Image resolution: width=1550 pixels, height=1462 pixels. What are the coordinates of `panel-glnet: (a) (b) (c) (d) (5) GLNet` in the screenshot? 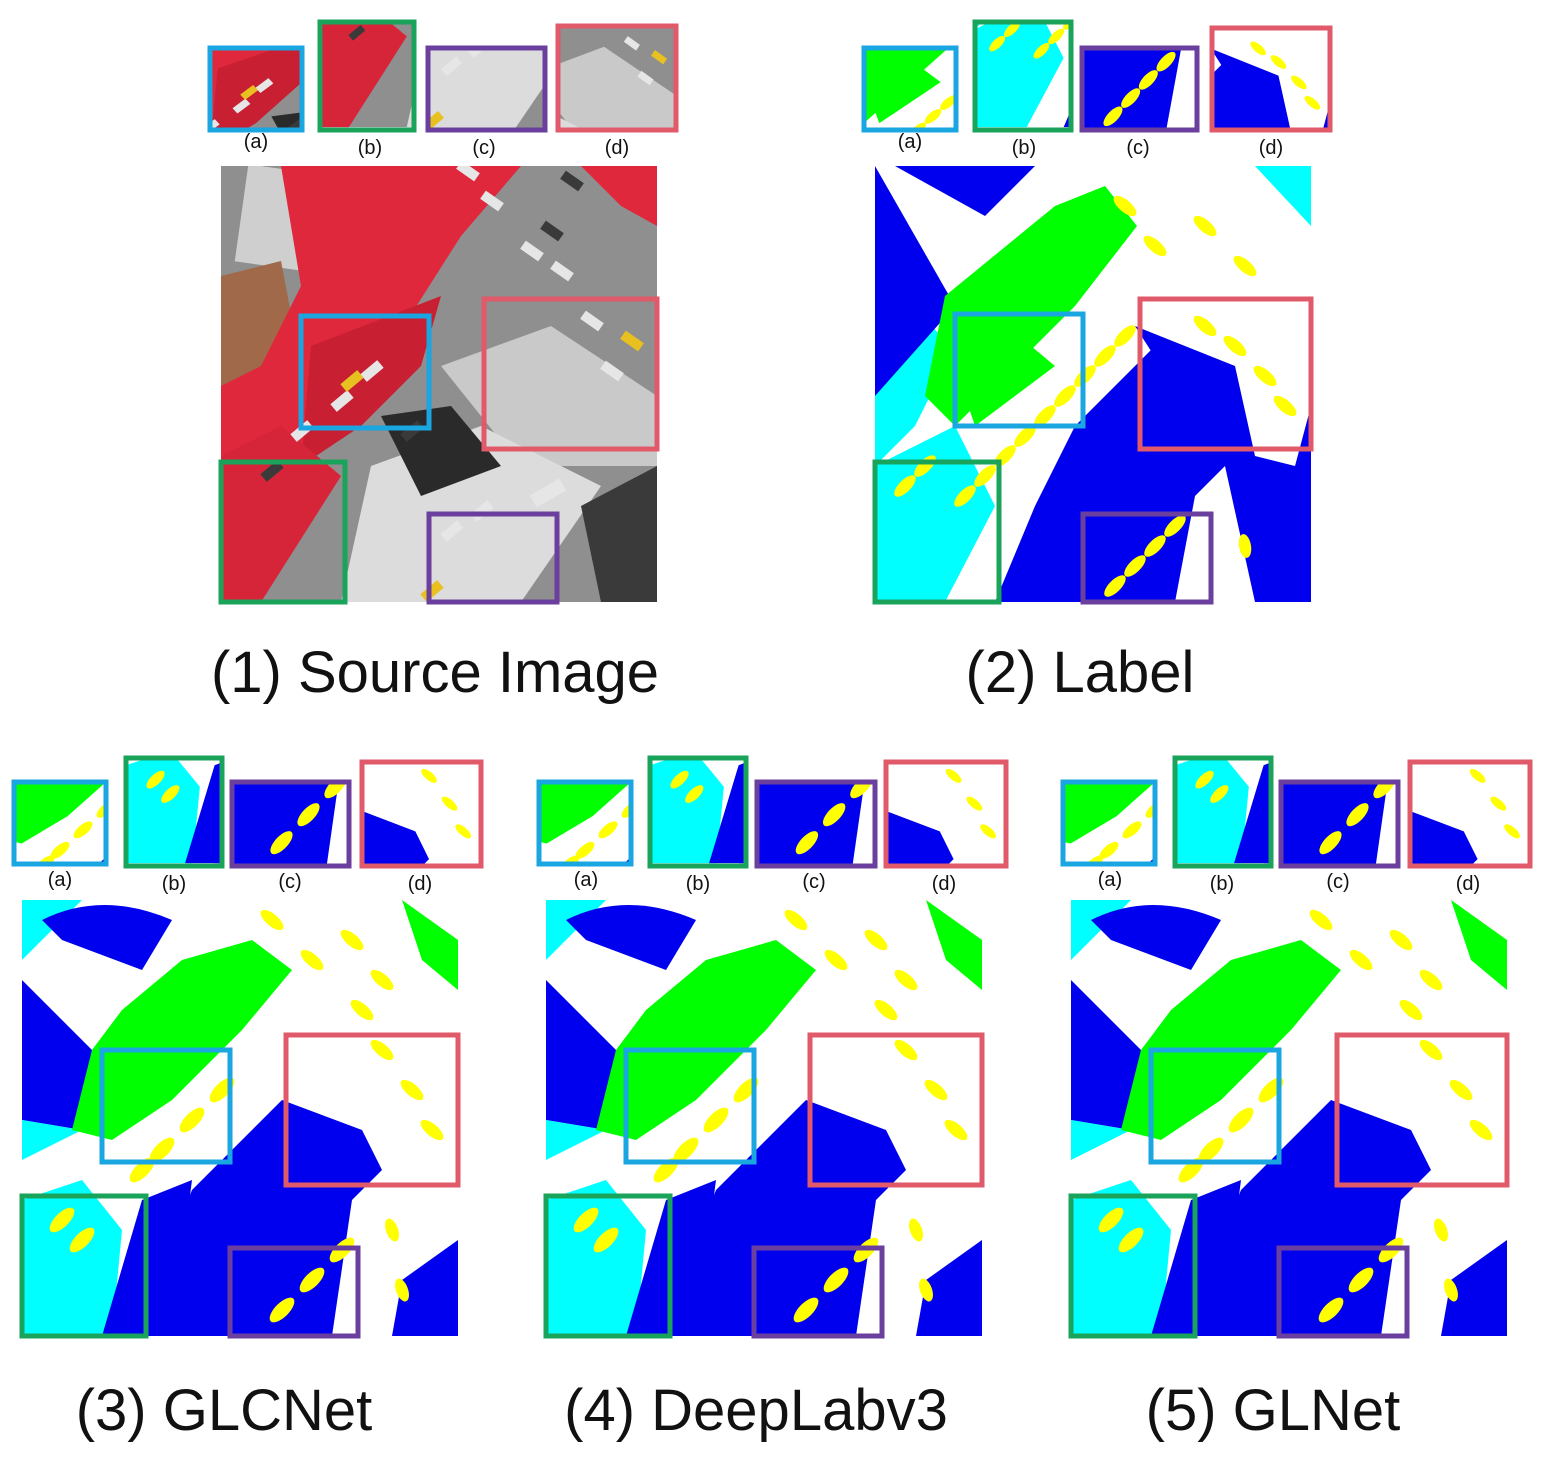 It's located at (1296, 1099).